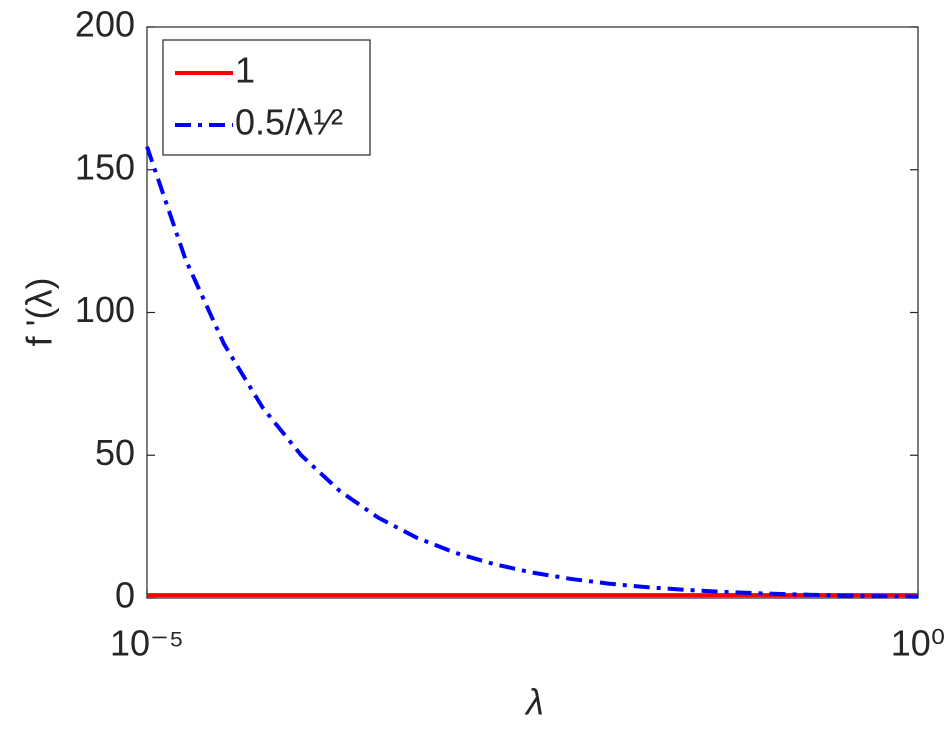 Image resolution: width=952 pixels, height=730 pixels. I want to click on y-tick-label: 150, so click(105, 166).